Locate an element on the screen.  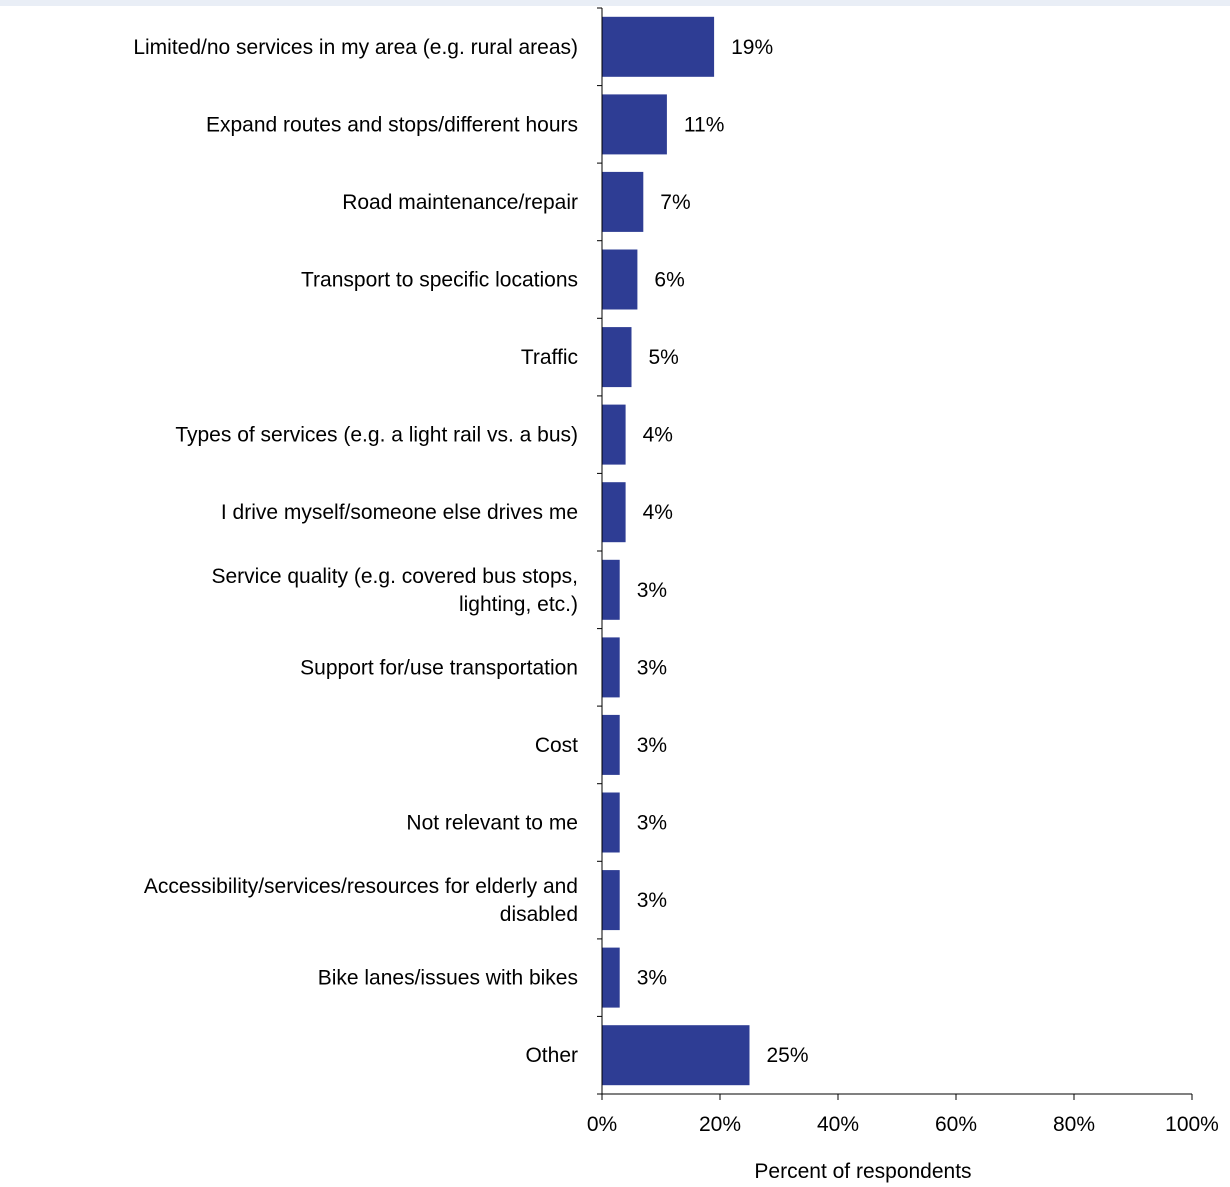
category-label: Road maintenance/repair is located at coordinates (460, 202).